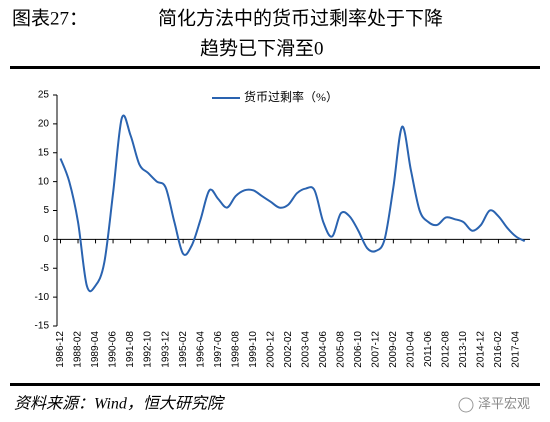 Image resolution: width=550 pixels, height=422 pixels. What do you see at coordinates (60, 349) in the screenshot?
I see `x-tick-label: 1986-12` at bounding box center [60, 349].